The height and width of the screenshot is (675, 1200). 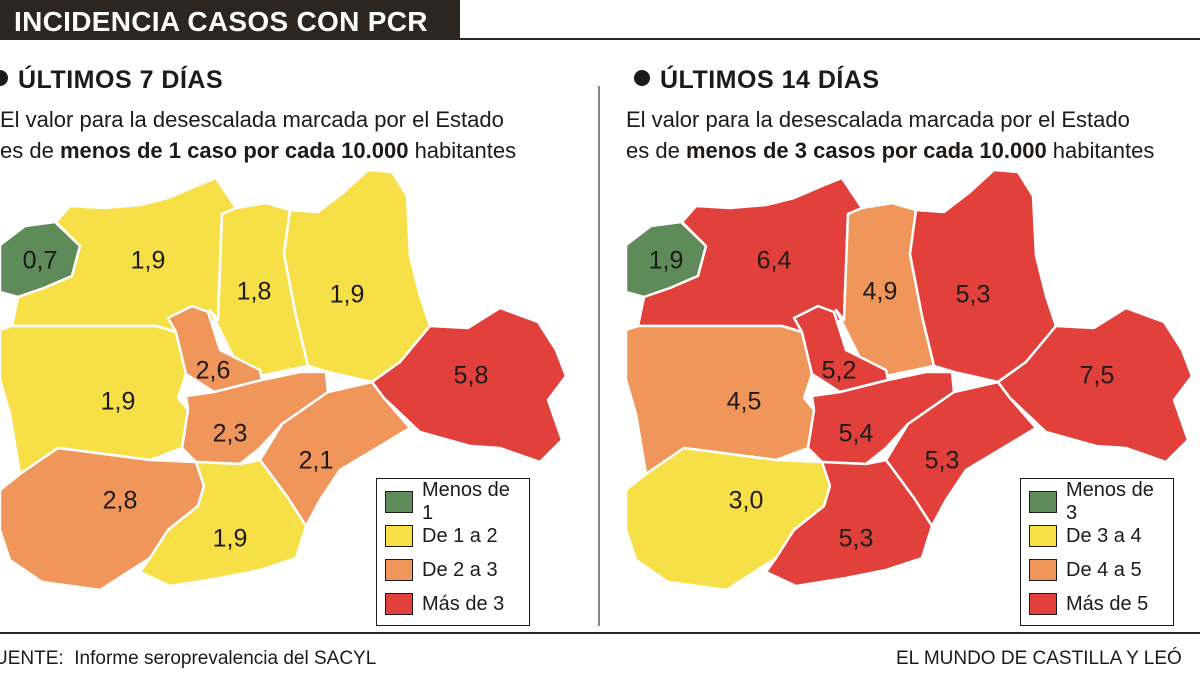 I want to click on legend-item: Más de 5, so click(x=1097, y=604).